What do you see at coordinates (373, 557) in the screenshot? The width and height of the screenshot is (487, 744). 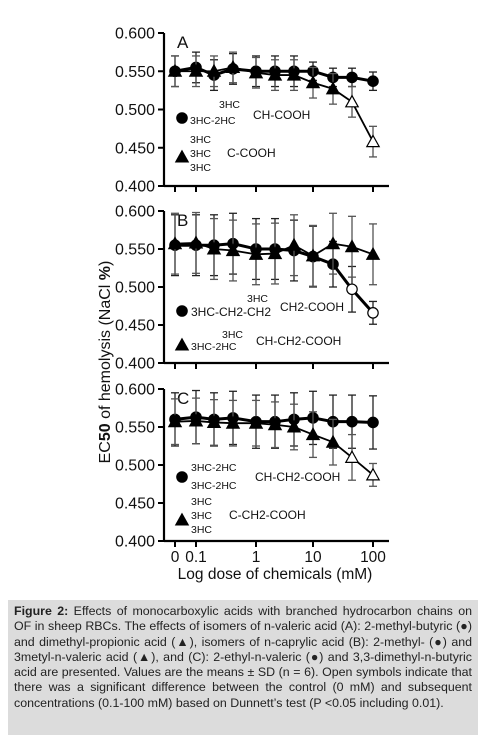 I see `x-tick-label: 100` at bounding box center [373, 557].